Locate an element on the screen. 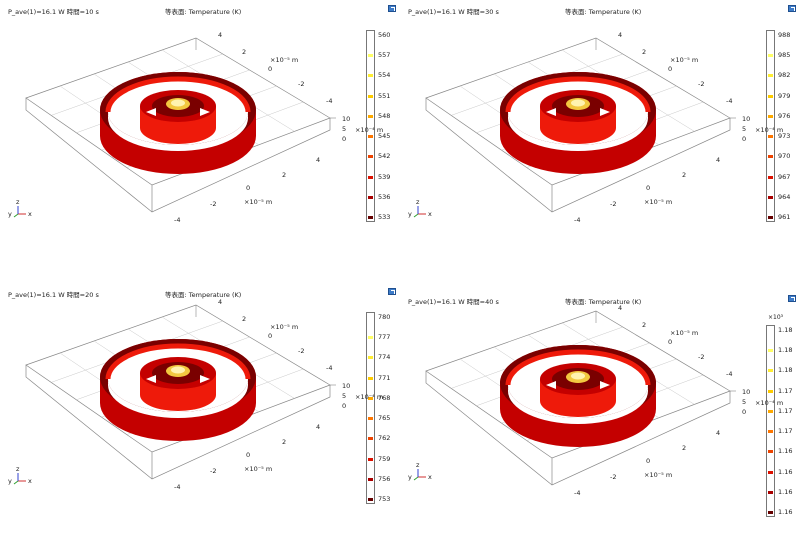 The height and width of the screenshot is (533, 800). colorbar-tick-label: 1.18 is located at coordinates (785, 370).